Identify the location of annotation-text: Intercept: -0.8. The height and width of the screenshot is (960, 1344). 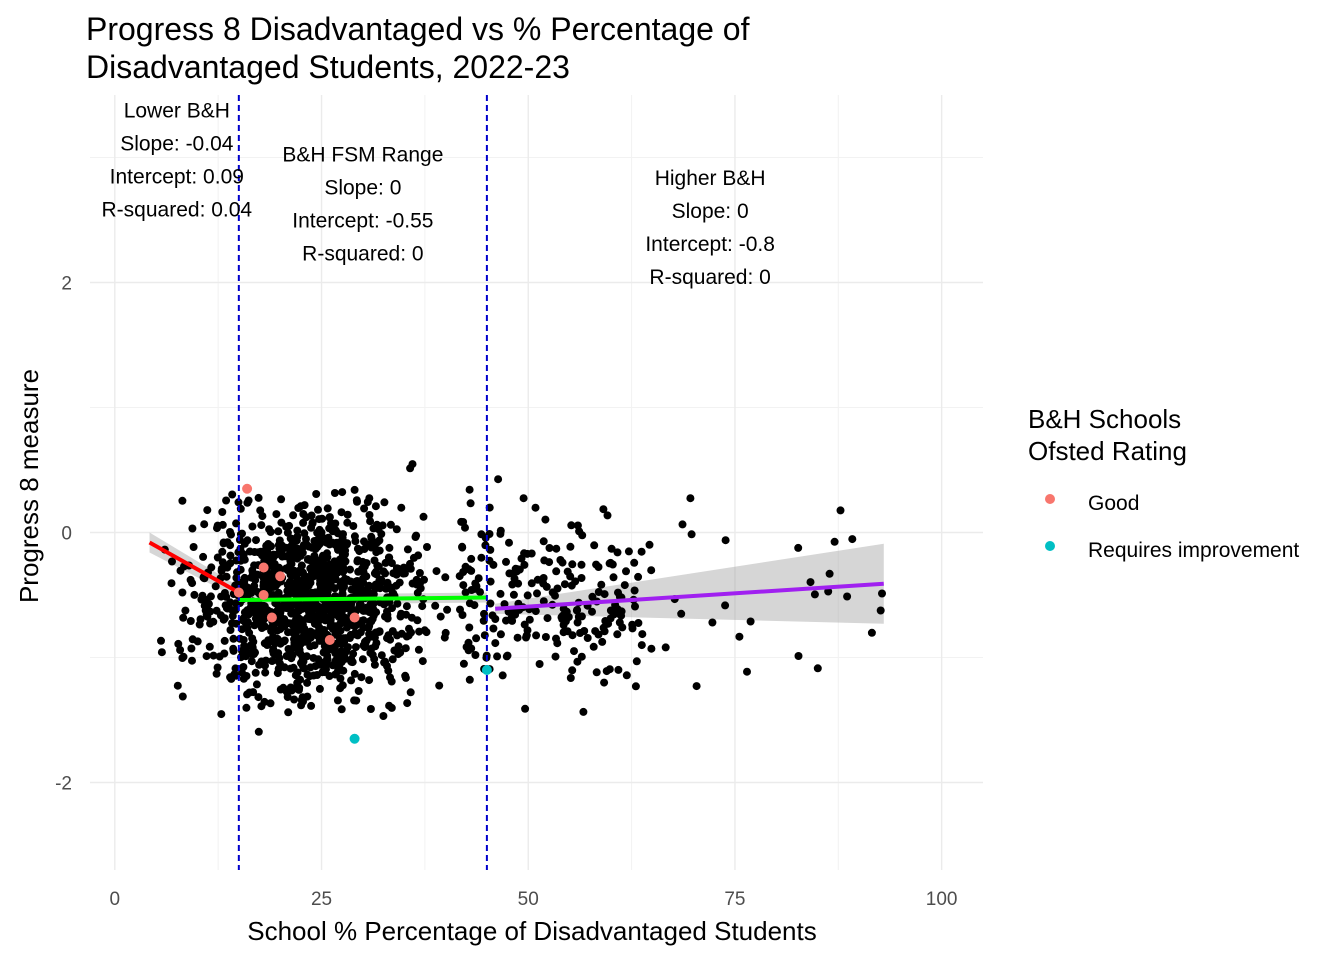
(710, 244).